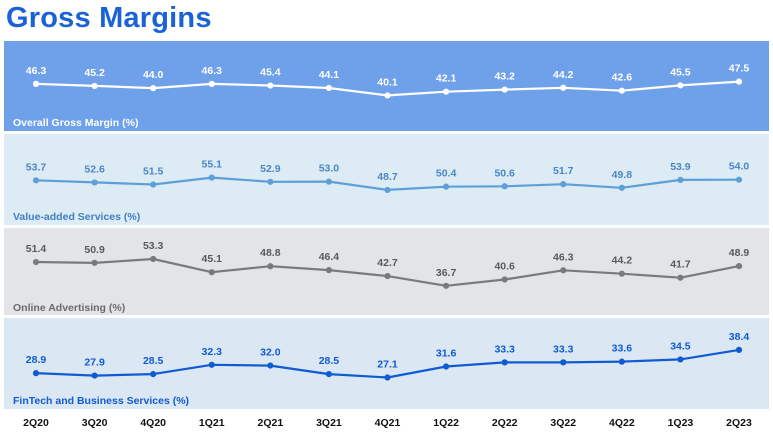  I want to click on data-label: 50.4, so click(446, 174).